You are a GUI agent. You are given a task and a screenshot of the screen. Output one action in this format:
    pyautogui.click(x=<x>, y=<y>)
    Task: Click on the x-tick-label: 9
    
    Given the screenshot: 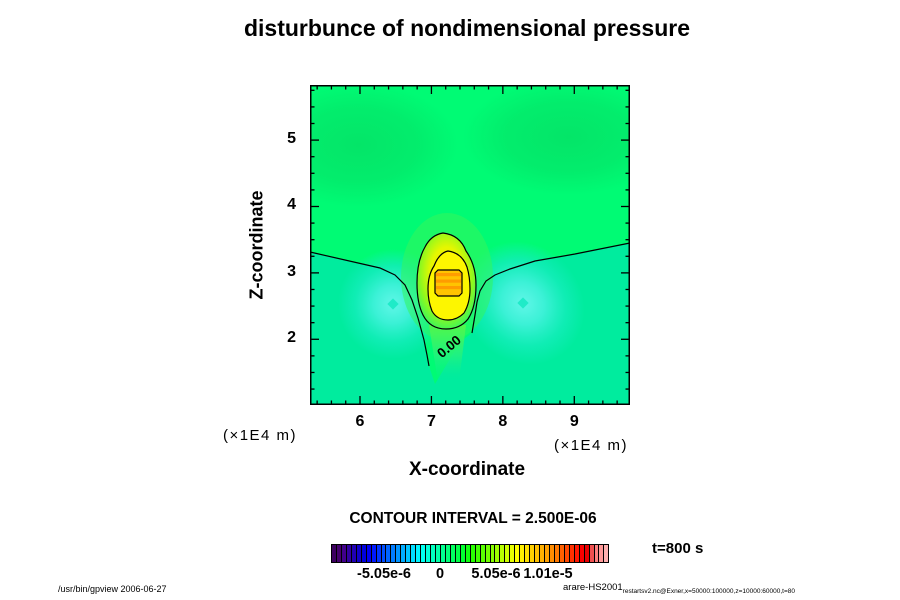 What is the action you would take?
    pyautogui.click(x=574, y=421)
    